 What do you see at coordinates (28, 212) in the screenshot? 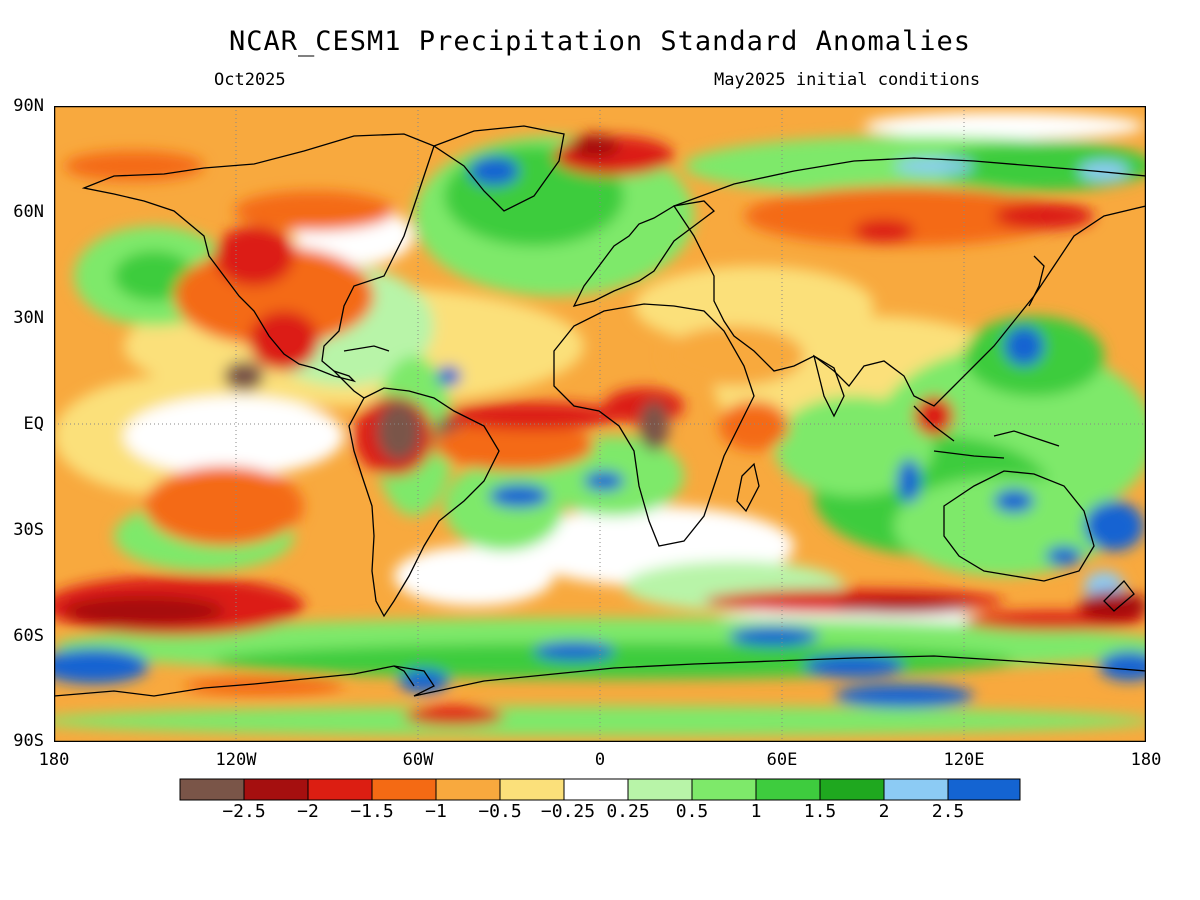
I see `lat-label-60n: 60N` at bounding box center [28, 212].